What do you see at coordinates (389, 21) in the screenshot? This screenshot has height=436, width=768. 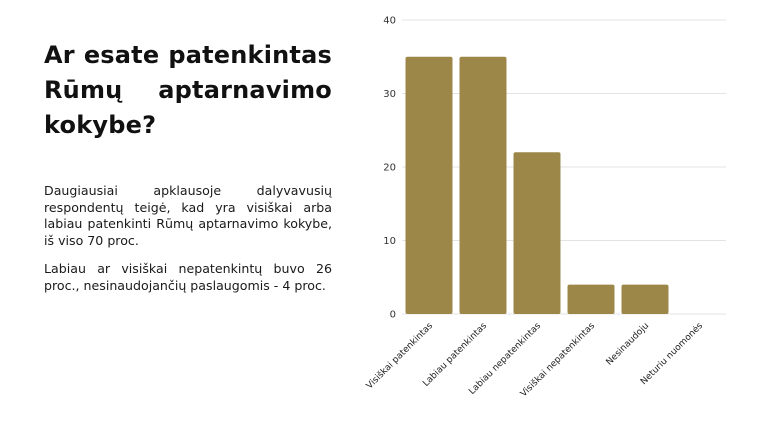 I see `y-tick-label: 40` at bounding box center [389, 21].